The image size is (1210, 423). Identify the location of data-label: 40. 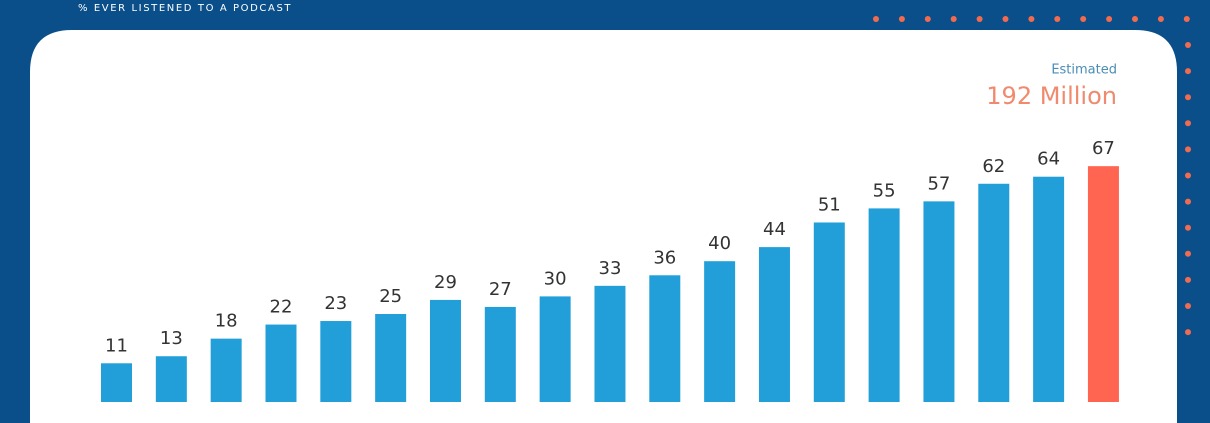
(719, 243).